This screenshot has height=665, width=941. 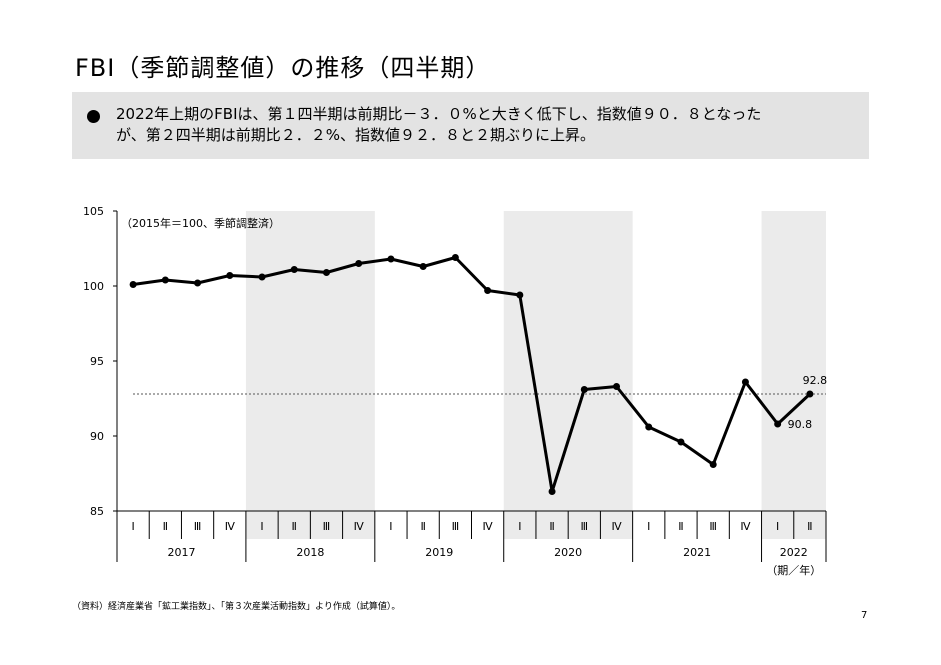 What do you see at coordinates (181, 552) in the screenshot?
I see `year-label-2017: 2017` at bounding box center [181, 552].